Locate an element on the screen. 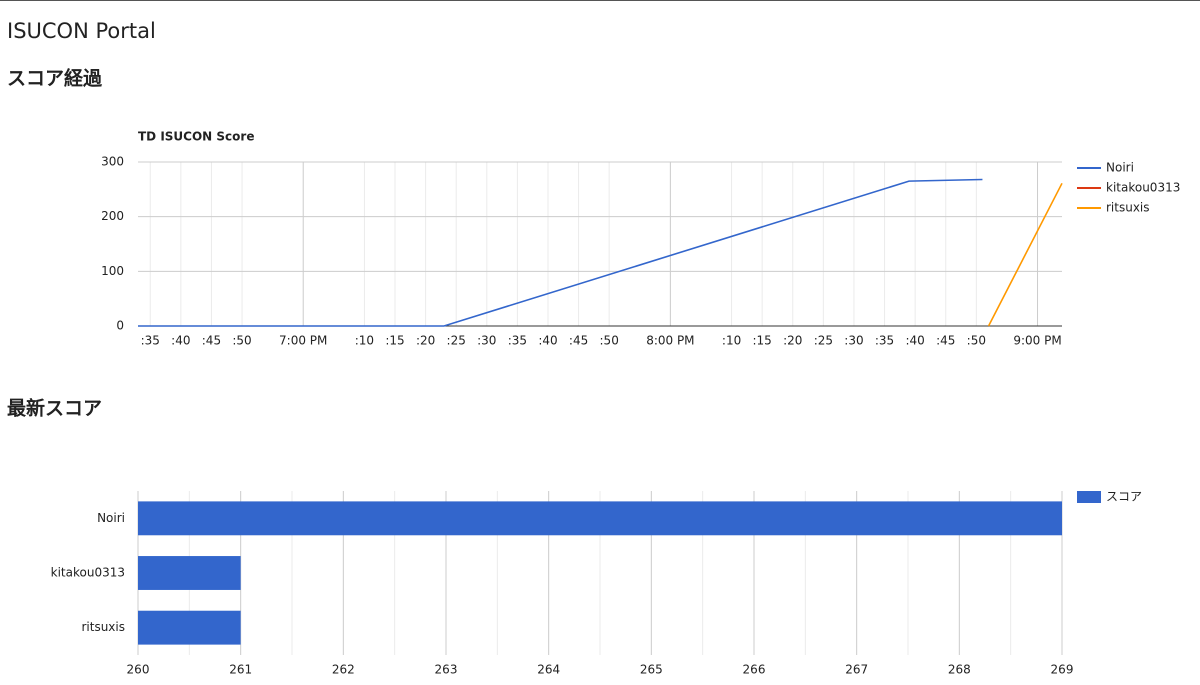 The width and height of the screenshot is (1200, 685). legend-swatch is located at coordinates (1089, 497).